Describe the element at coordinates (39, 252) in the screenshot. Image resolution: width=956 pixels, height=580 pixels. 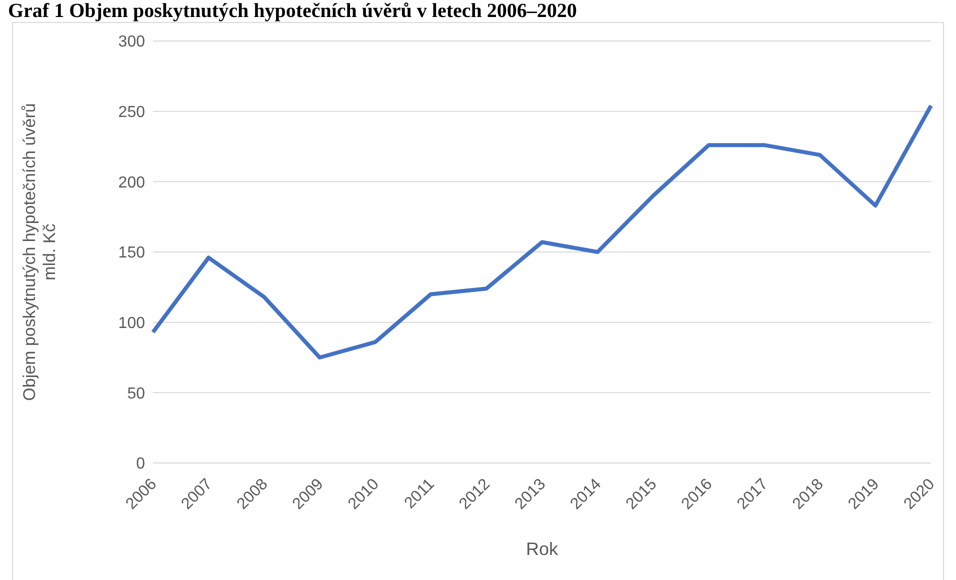
I see `y-axis-title: Objem poskytnutých hypotečních úvěrů mld. Kč` at that location.